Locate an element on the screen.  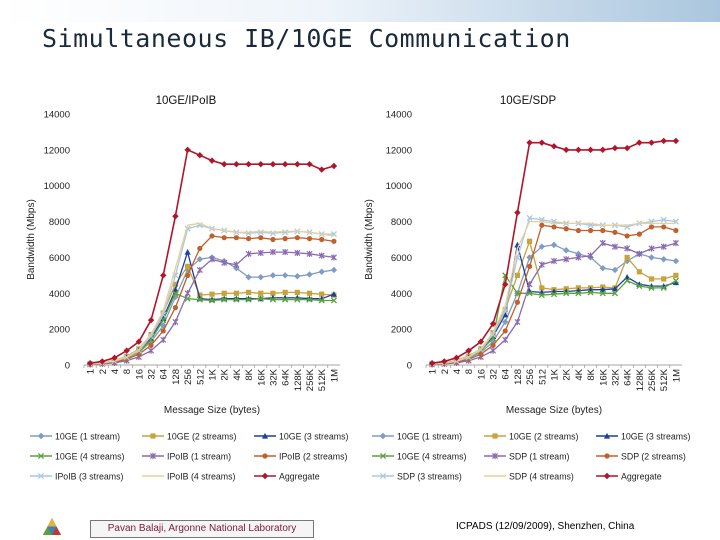
chart2-x-tick-label: 128 is located at coordinates (518, 377).